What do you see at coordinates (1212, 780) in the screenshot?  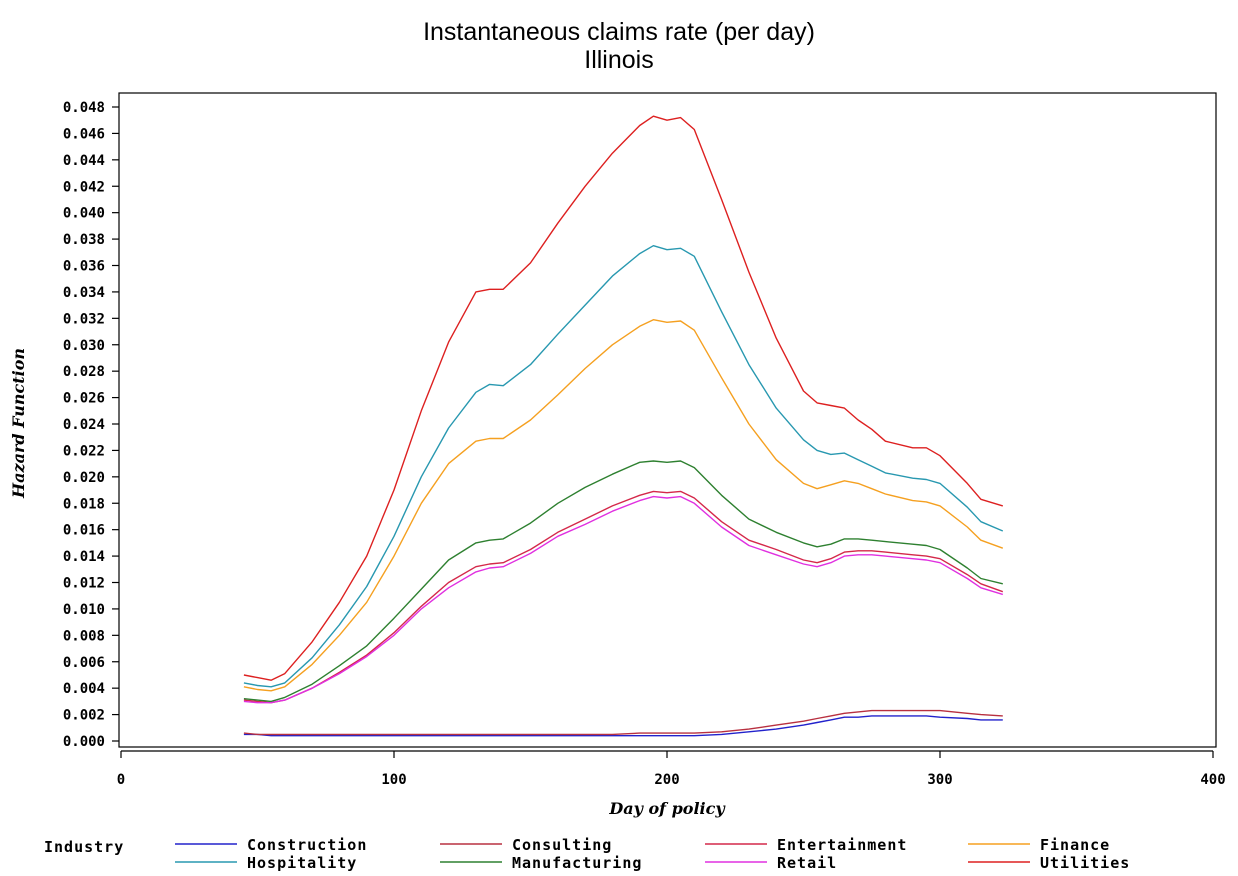 I see `x-tick-label: 400` at bounding box center [1212, 780].